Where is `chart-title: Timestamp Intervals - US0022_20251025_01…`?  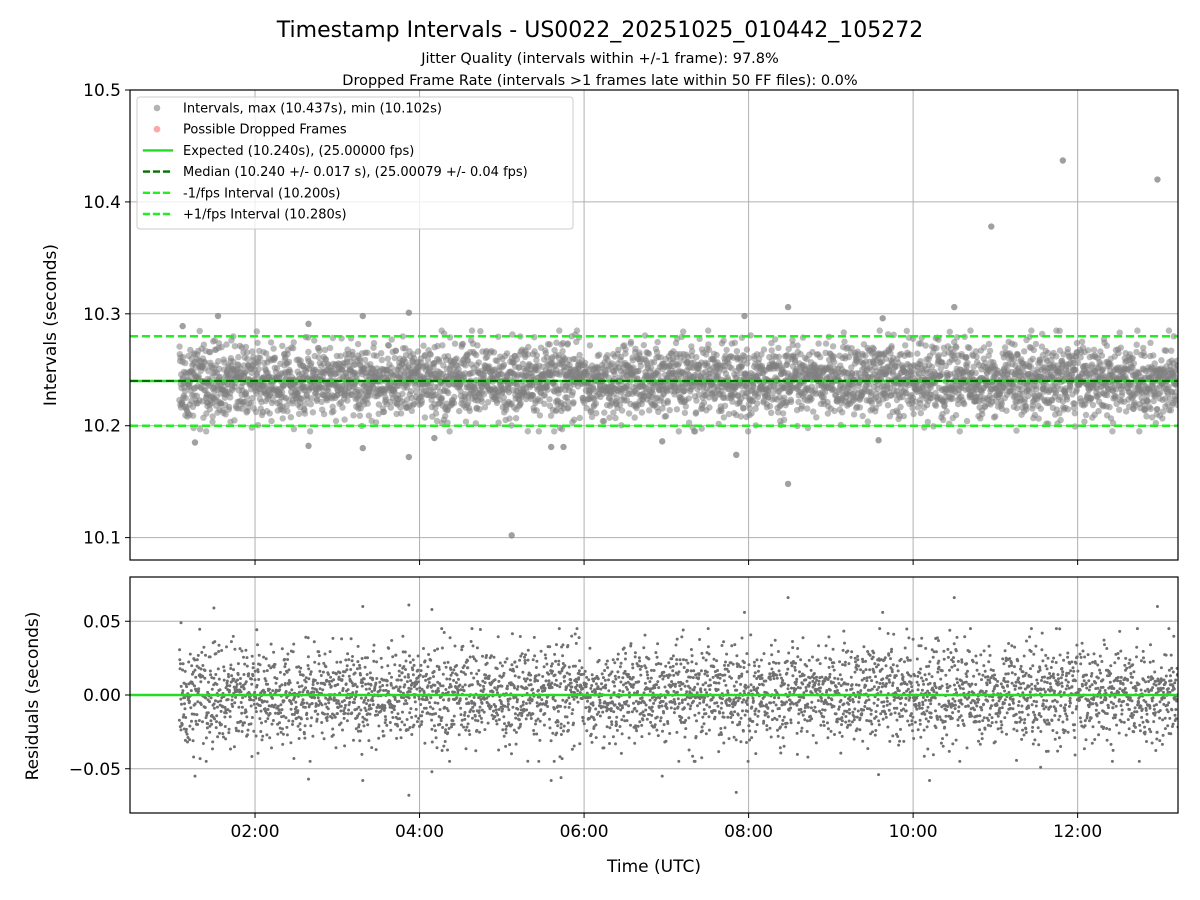 chart-title: Timestamp Intervals - US0022_20251025_01… is located at coordinates (599, 30).